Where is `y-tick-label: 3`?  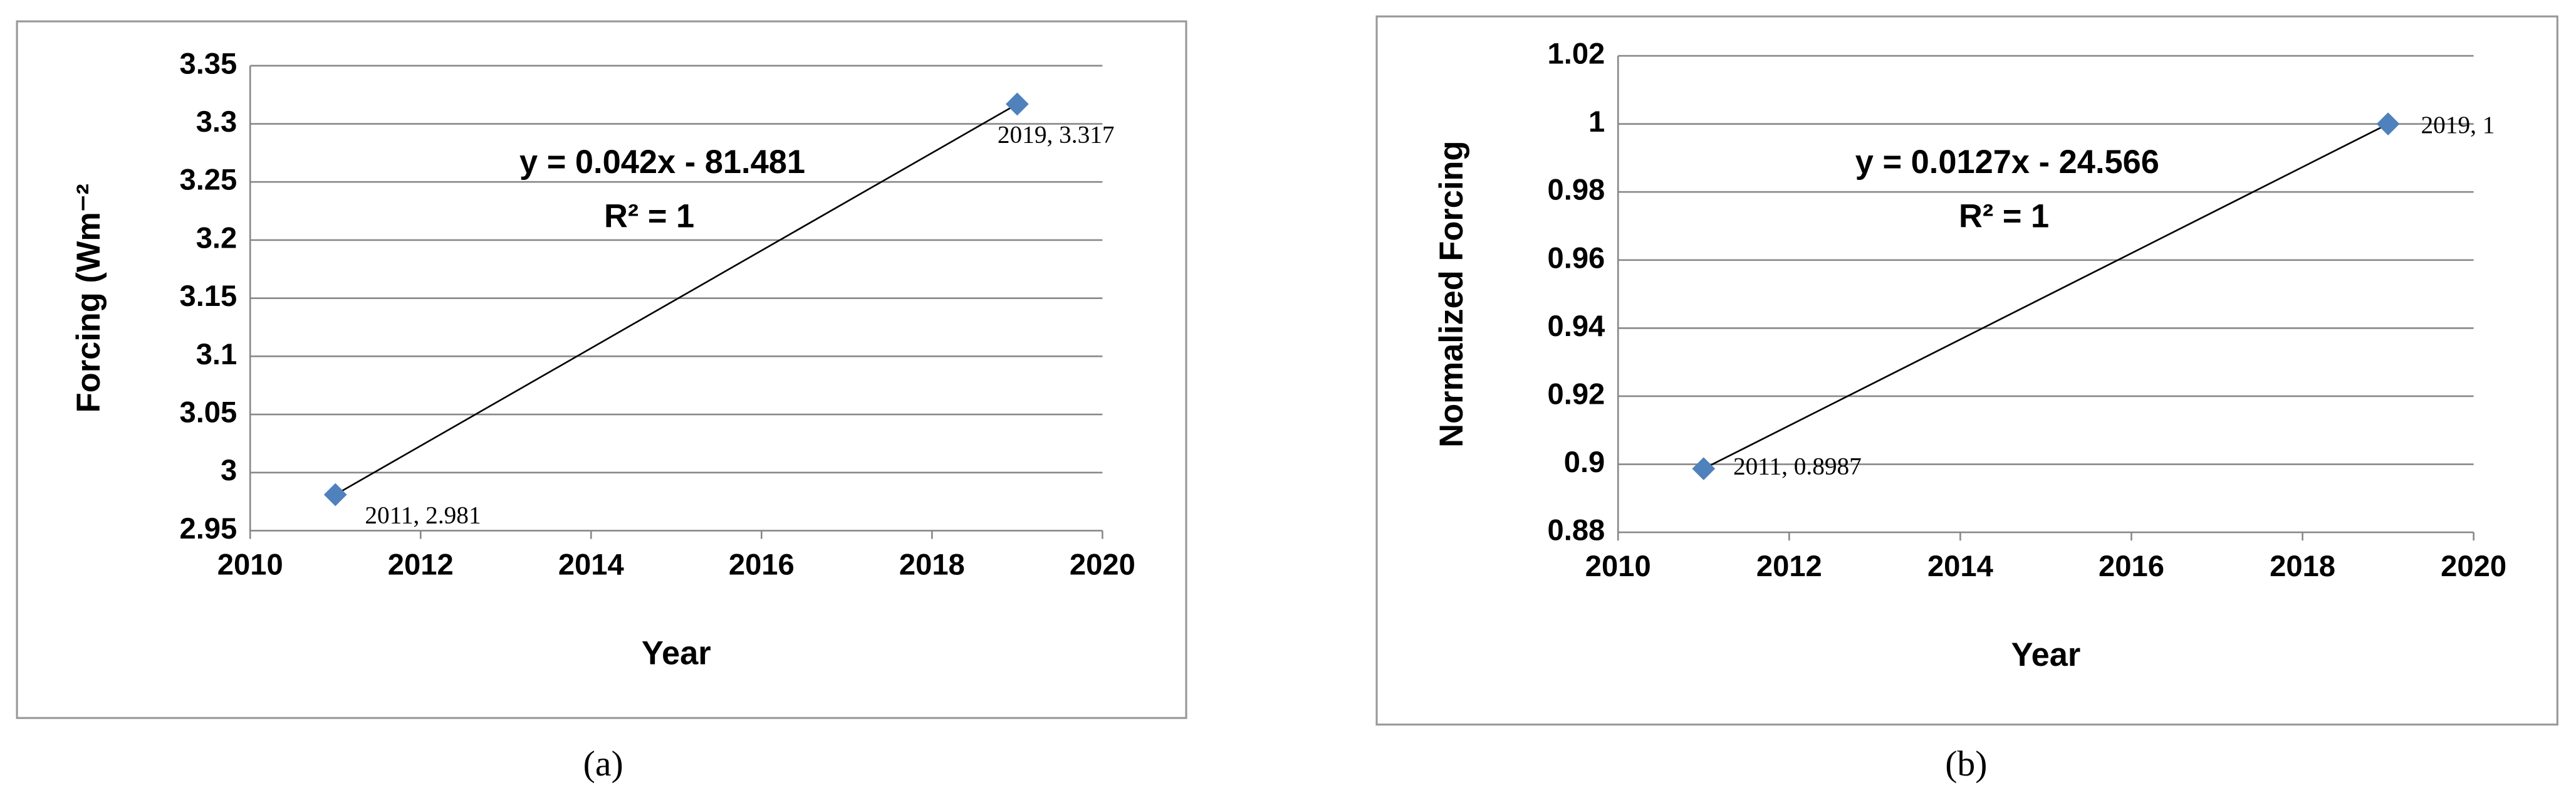
y-tick-label: 3 is located at coordinates (229, 470).